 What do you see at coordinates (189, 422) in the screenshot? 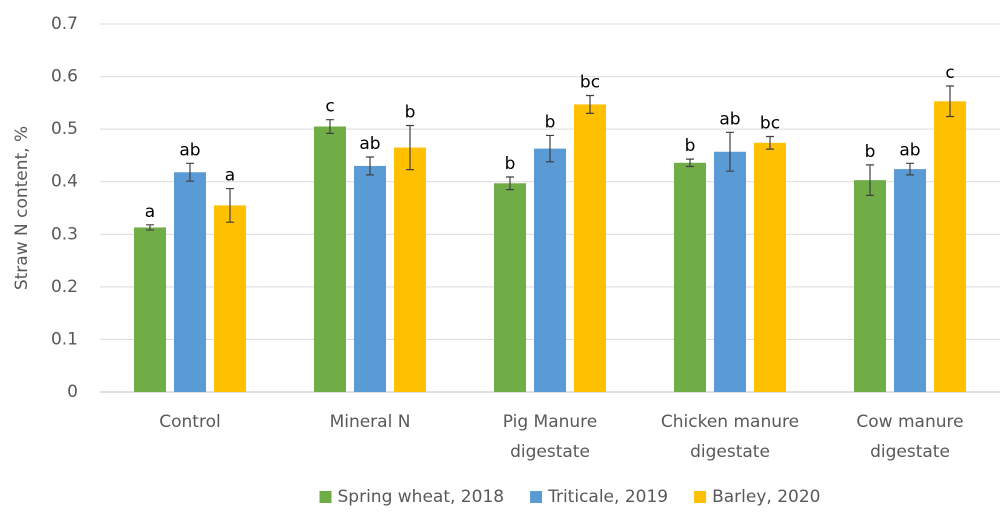
I see `x-tick-label: Control` at bounding box center [189, 422].